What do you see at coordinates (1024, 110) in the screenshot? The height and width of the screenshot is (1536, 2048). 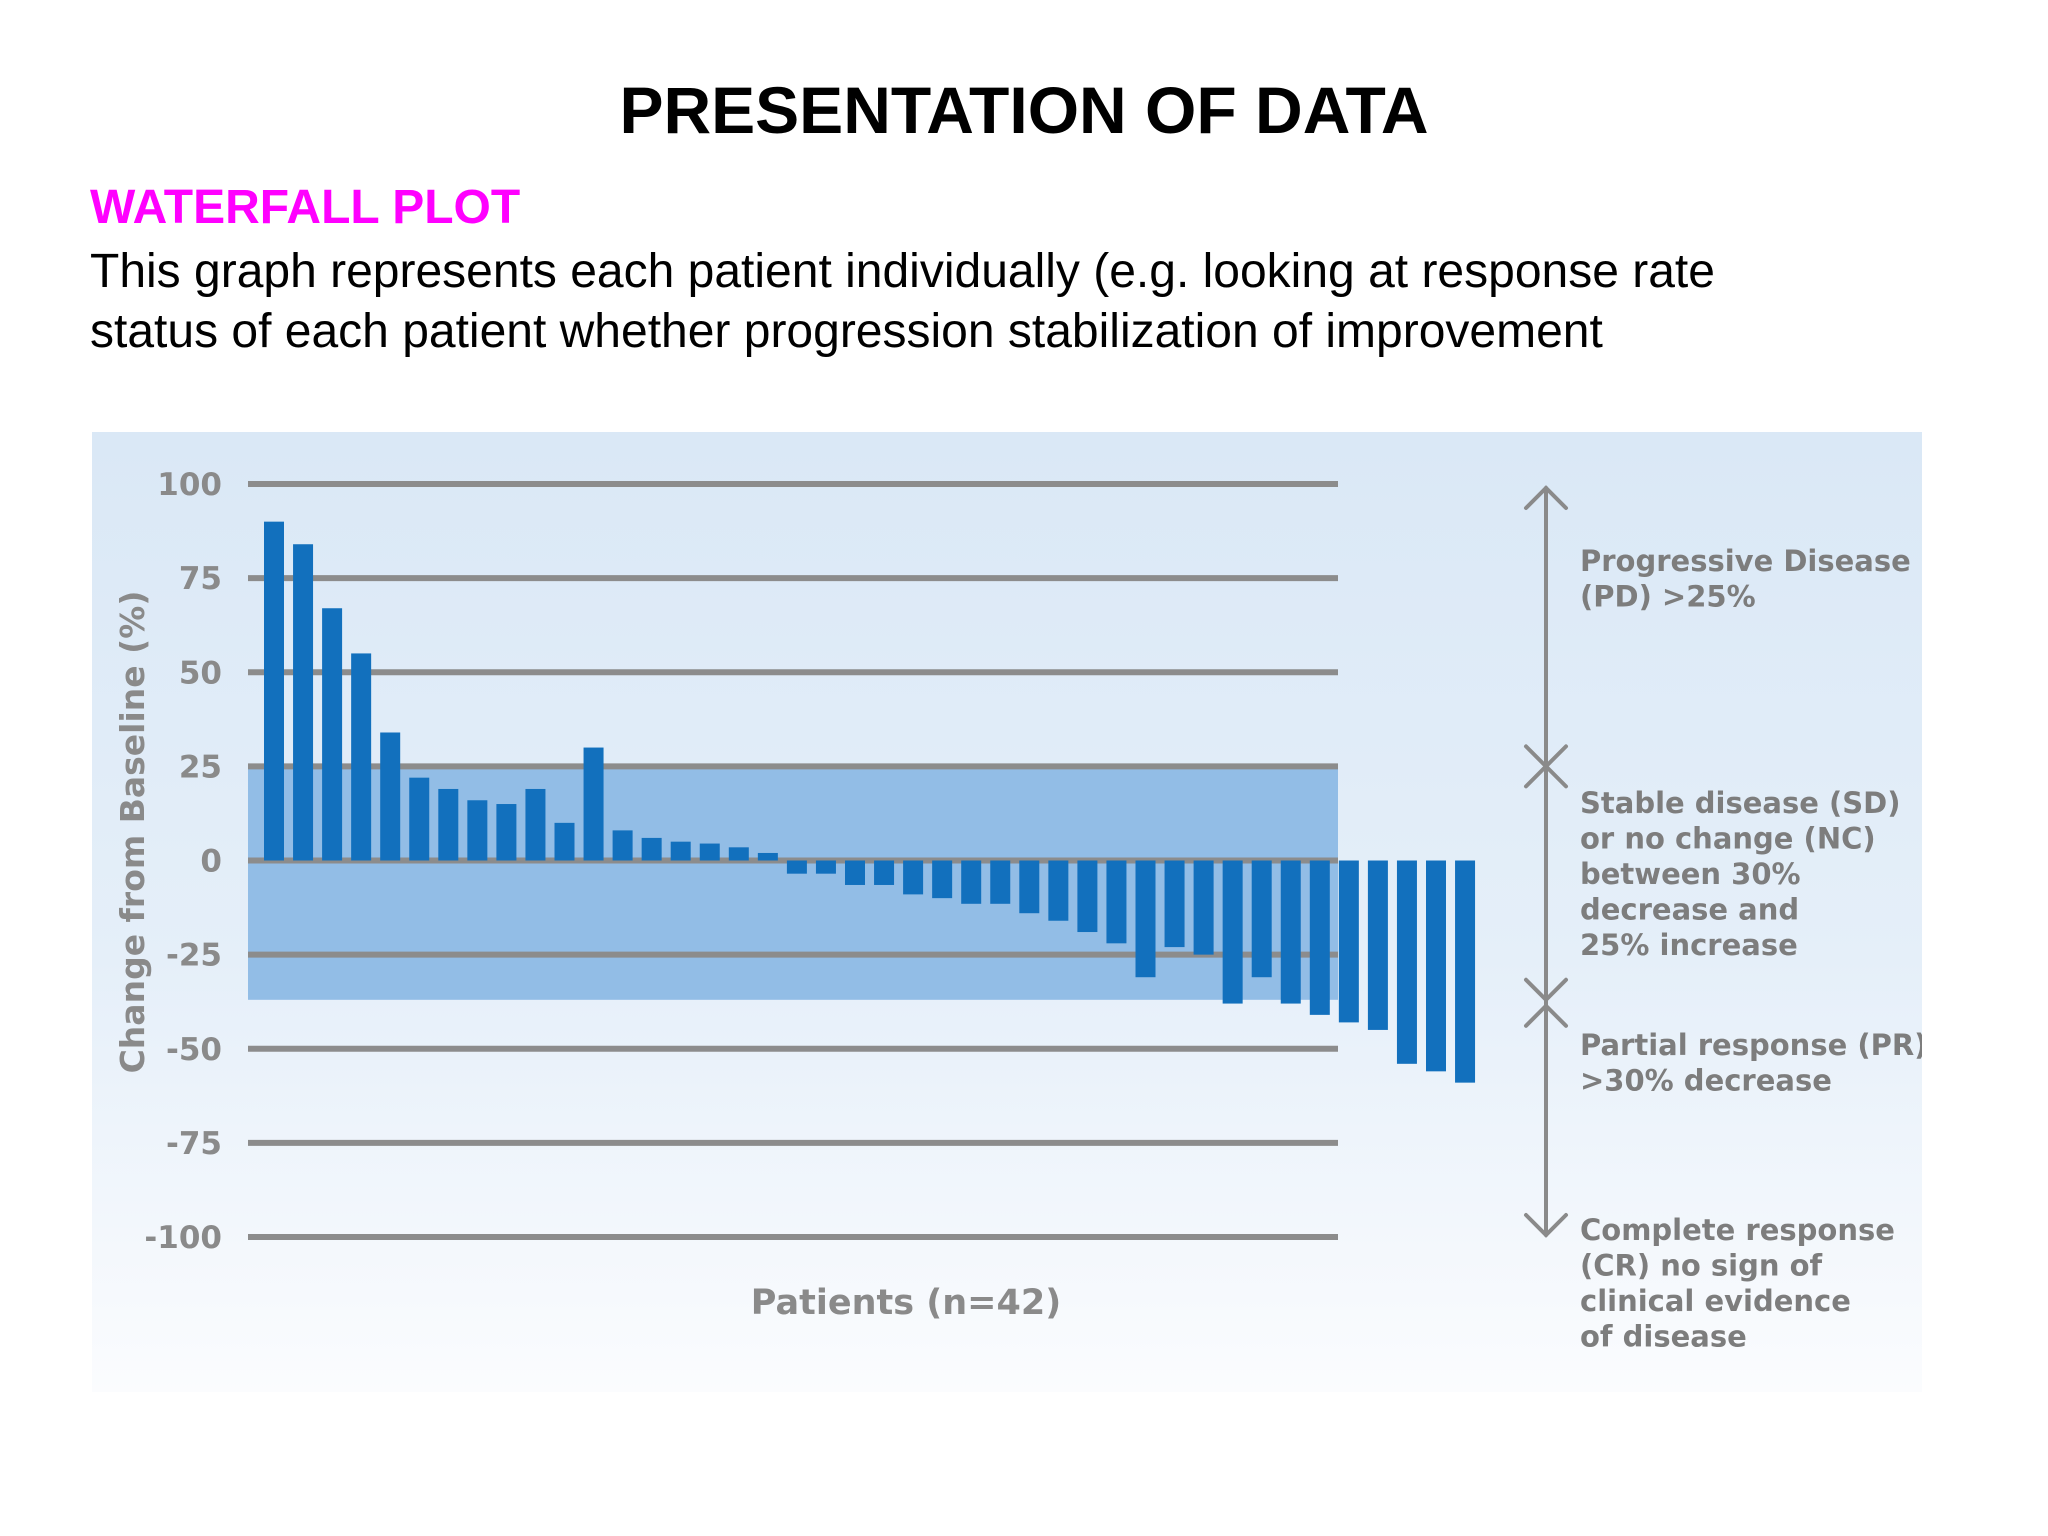 I see `slide-title: PRESENTATION OF DATA` at bounding box center [1024, 110].